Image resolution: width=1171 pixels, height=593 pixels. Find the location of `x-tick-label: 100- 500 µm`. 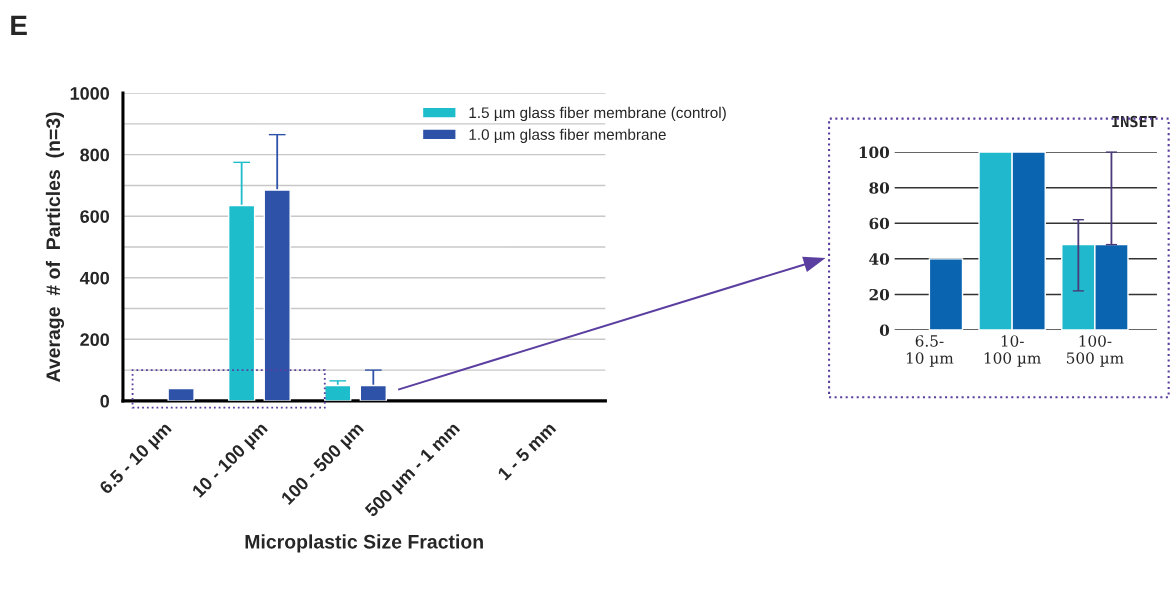

x-tick-label: 100- 500 µm is located at coordinates (1095, 351).